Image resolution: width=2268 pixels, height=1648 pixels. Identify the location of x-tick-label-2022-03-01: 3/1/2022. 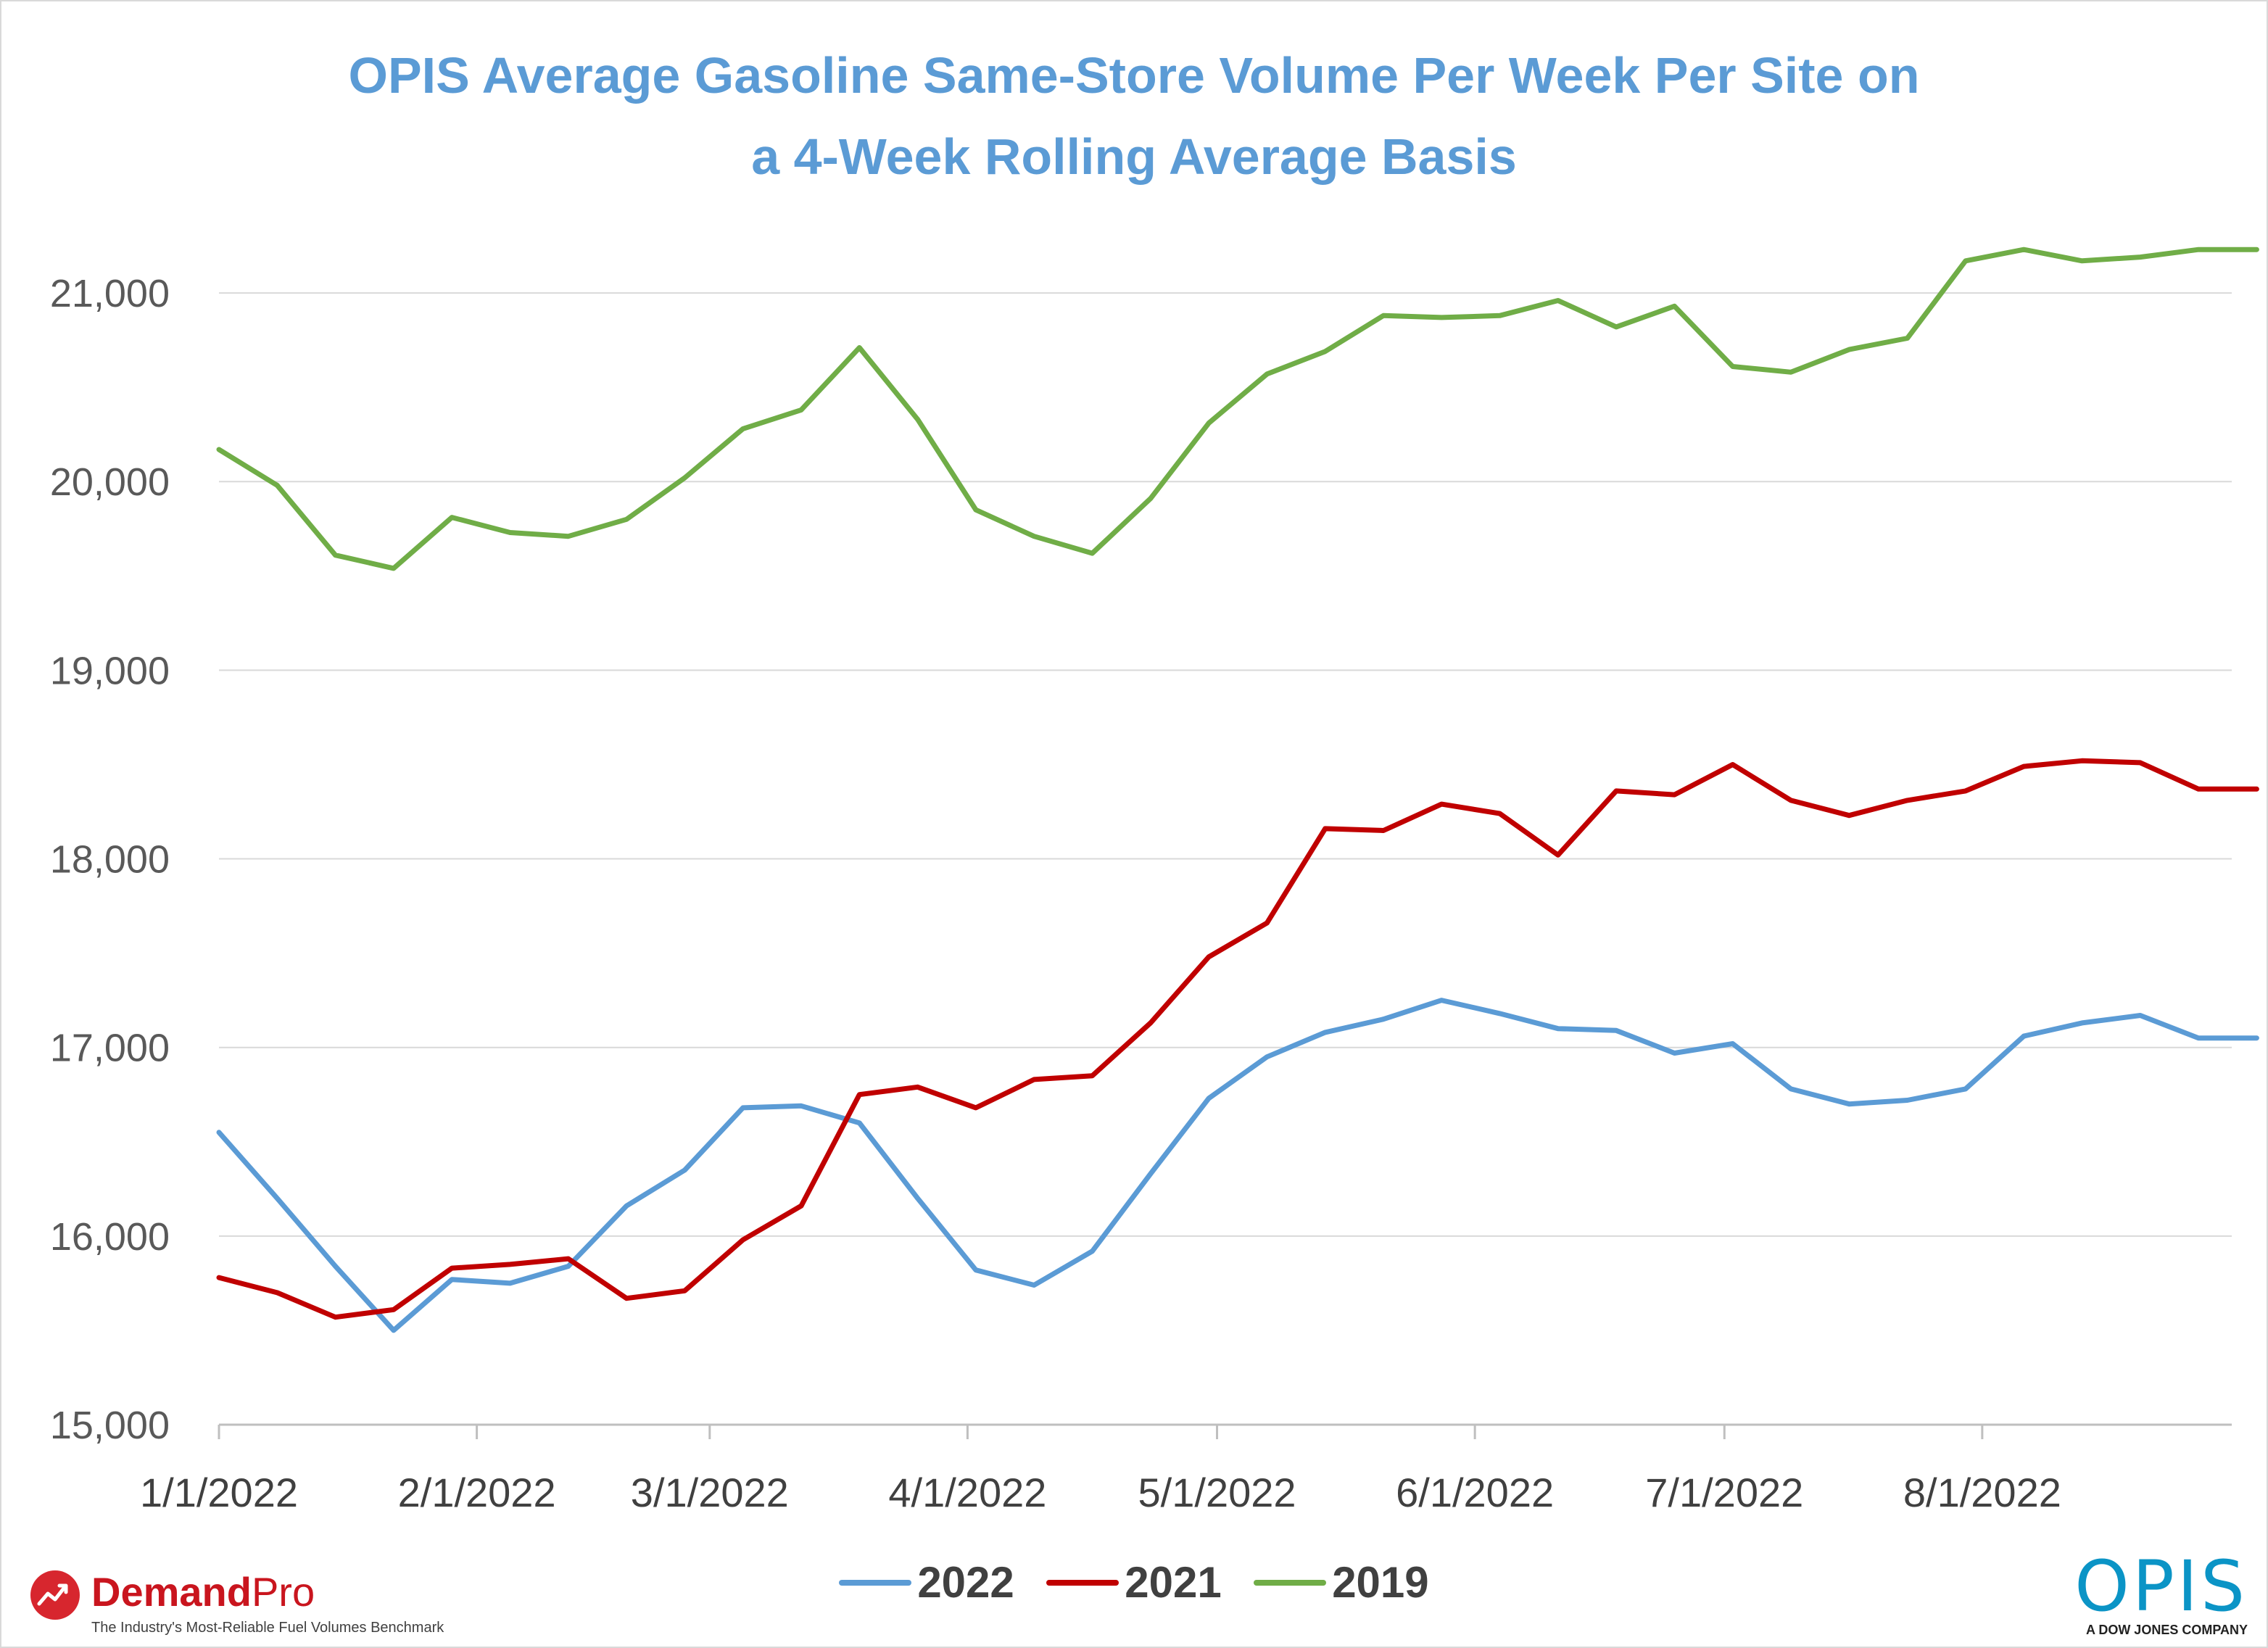
(710, 1492).